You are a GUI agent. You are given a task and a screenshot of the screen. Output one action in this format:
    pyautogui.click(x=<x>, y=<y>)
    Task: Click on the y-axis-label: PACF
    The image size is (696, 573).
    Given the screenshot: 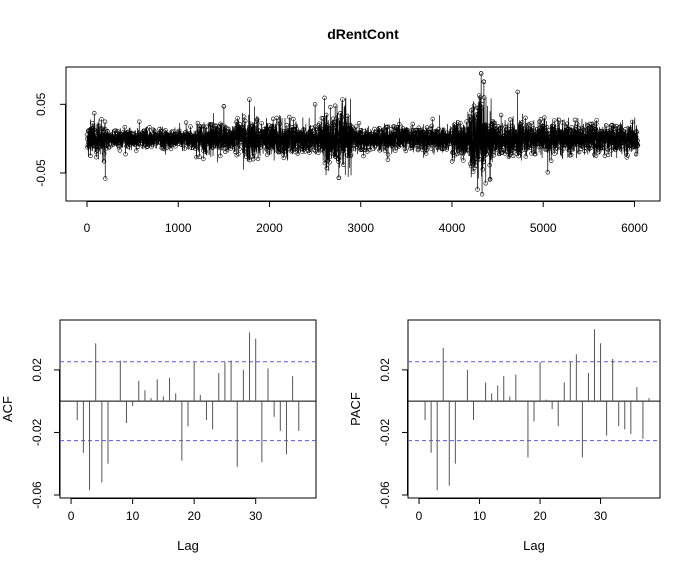 What is the action you would take?
    pyautogui.click(x=355, y=409)
    